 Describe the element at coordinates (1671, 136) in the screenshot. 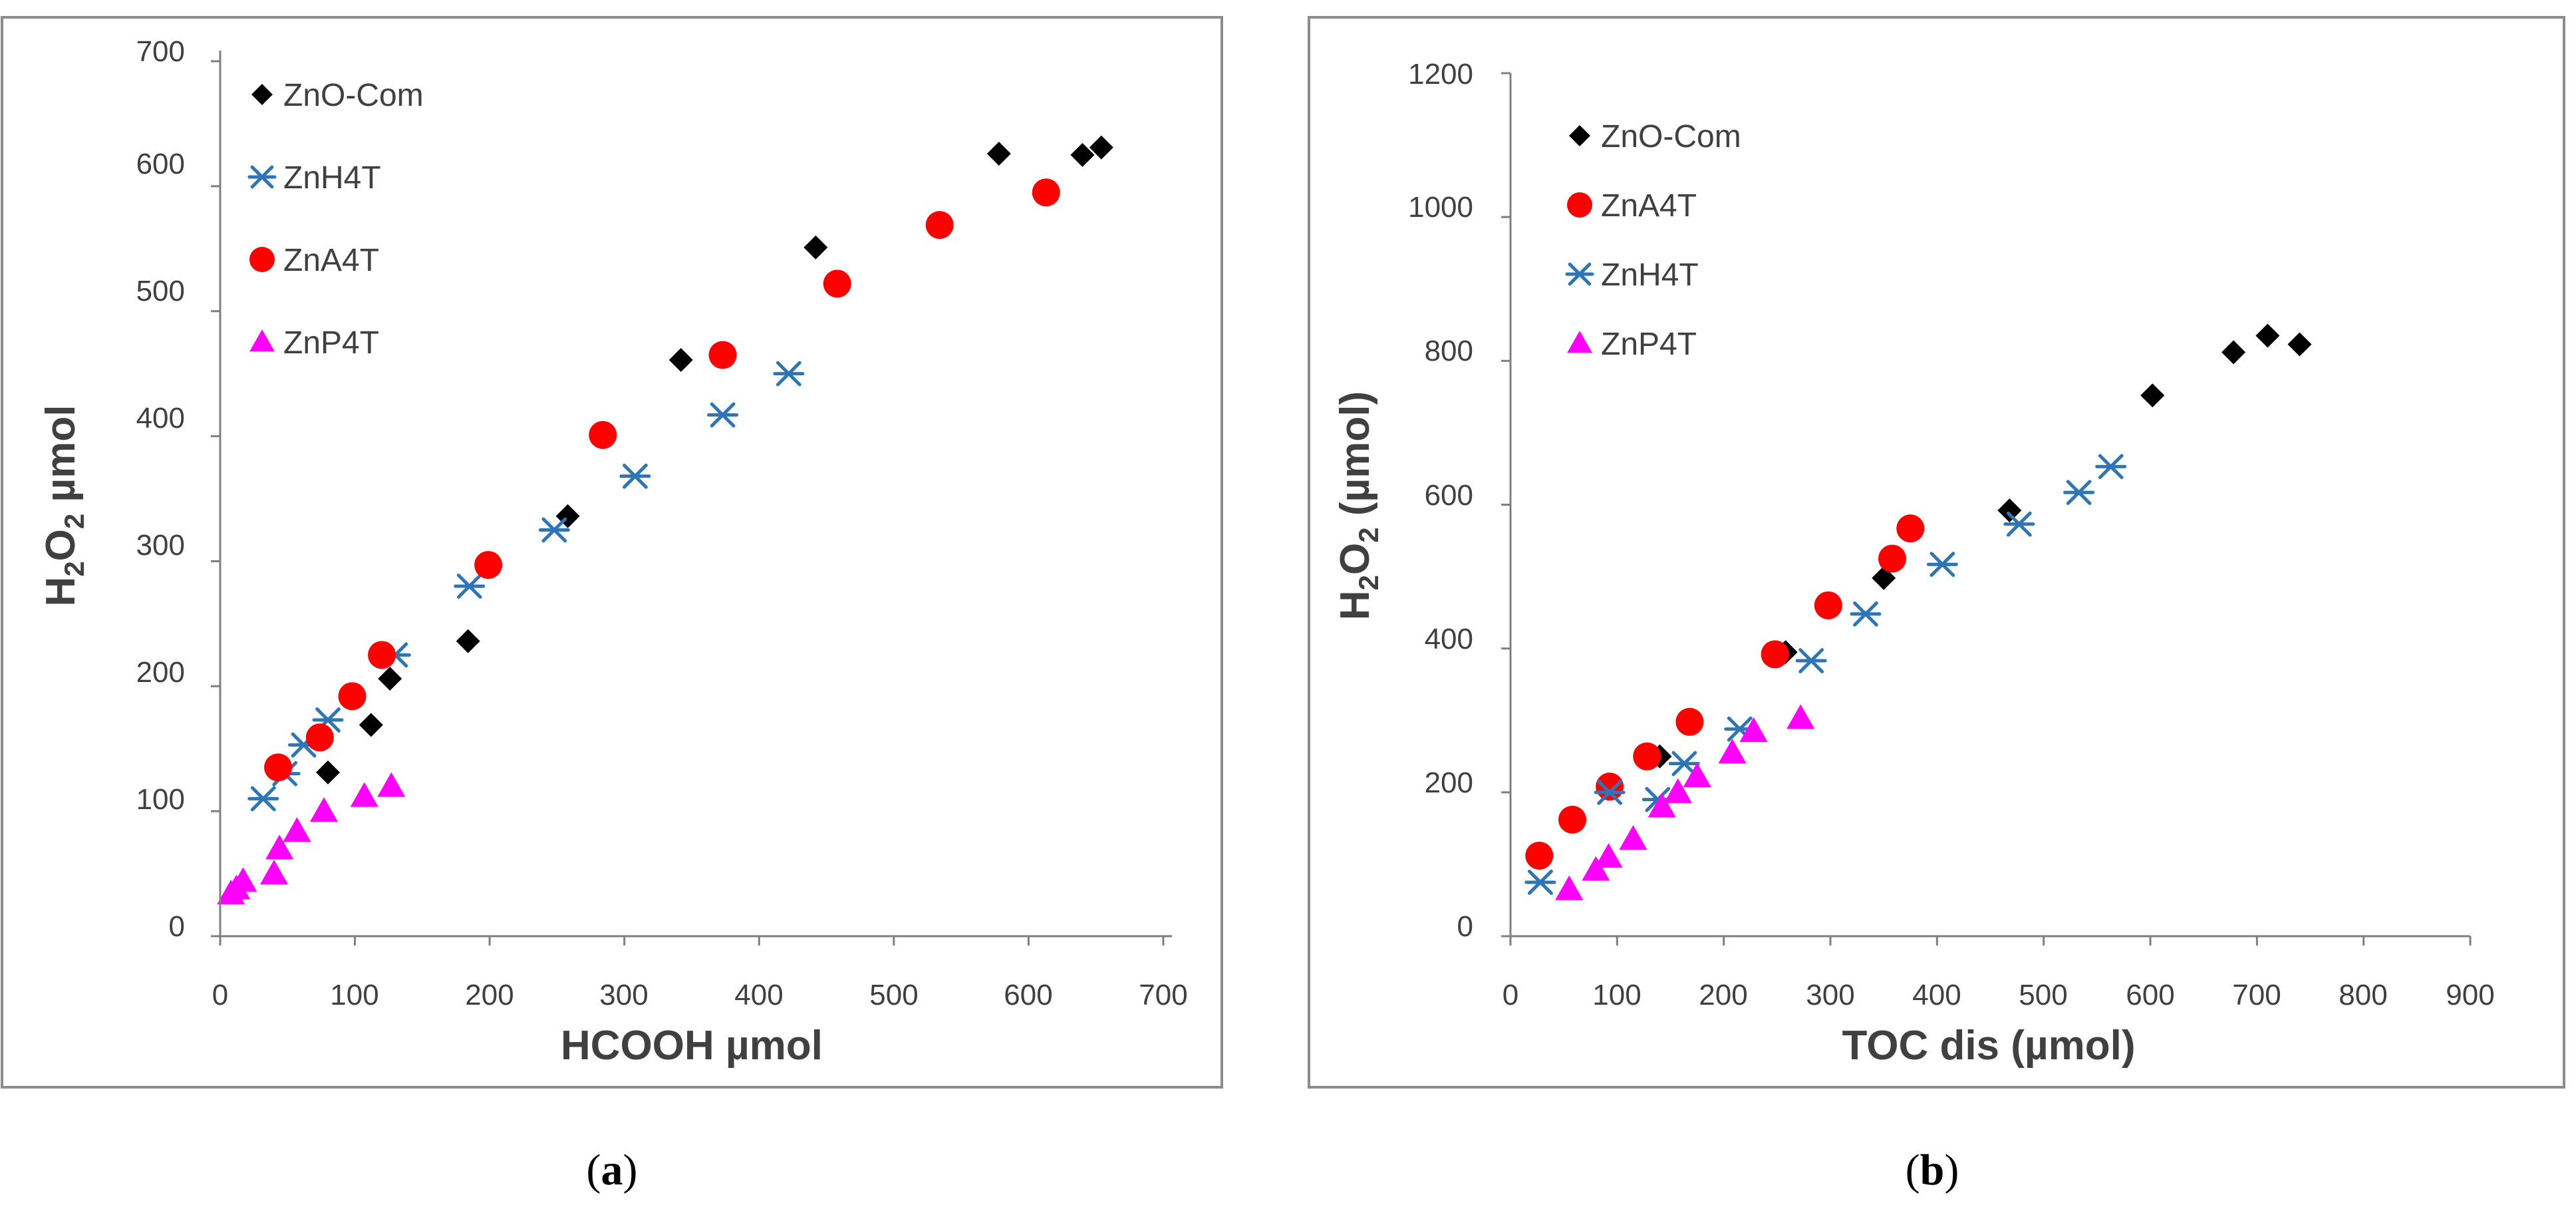

I see `legend-b-label-zno-com: ZnO-Com` at that location.